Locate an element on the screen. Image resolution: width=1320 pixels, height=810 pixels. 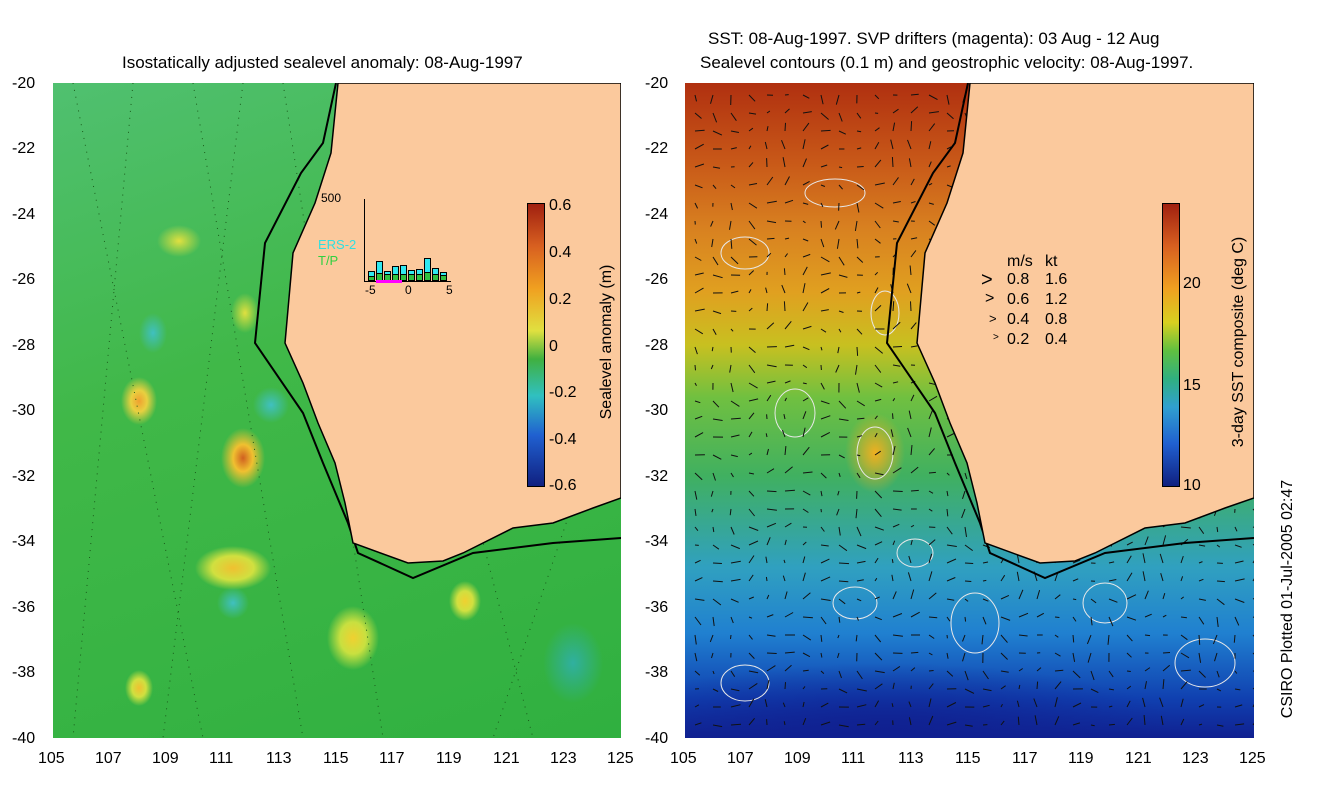
inset-ymax: 500 is located at coordinates (331, 198).